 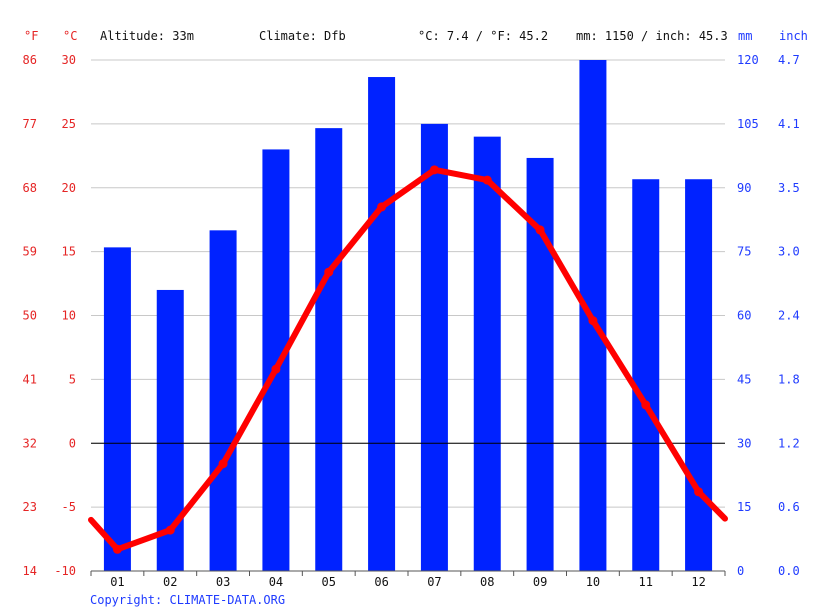 I want to click on month-label: 09, so click(x=540, y=582).